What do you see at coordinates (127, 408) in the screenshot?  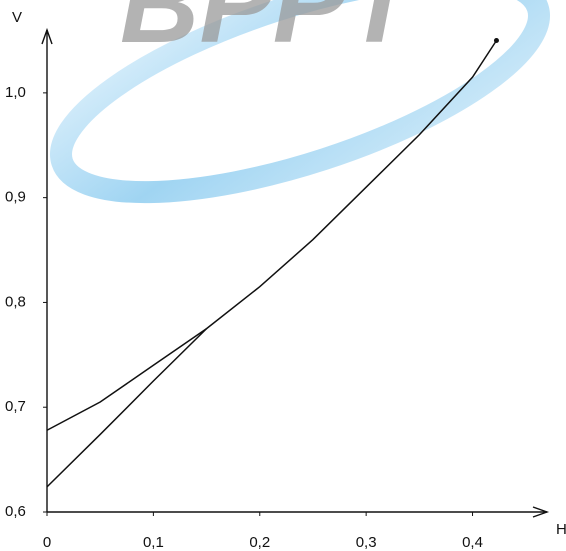 I see `data-line` at bounding box center [127, 408].